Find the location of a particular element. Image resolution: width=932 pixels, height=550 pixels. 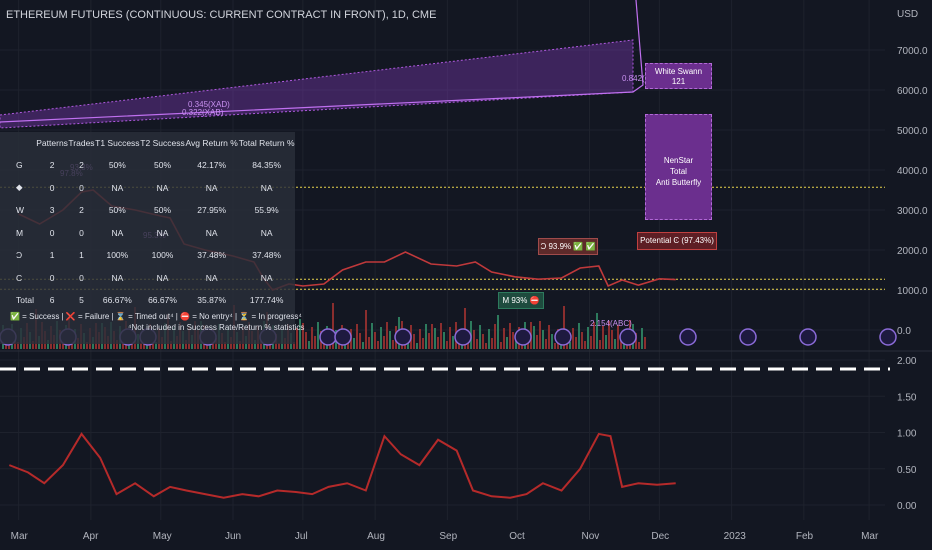

time-axis: Mar Apr May Jun Jul Aug Sep Oct Nov Dec 2023 Feb Mar is located at coordinates (445, 536).